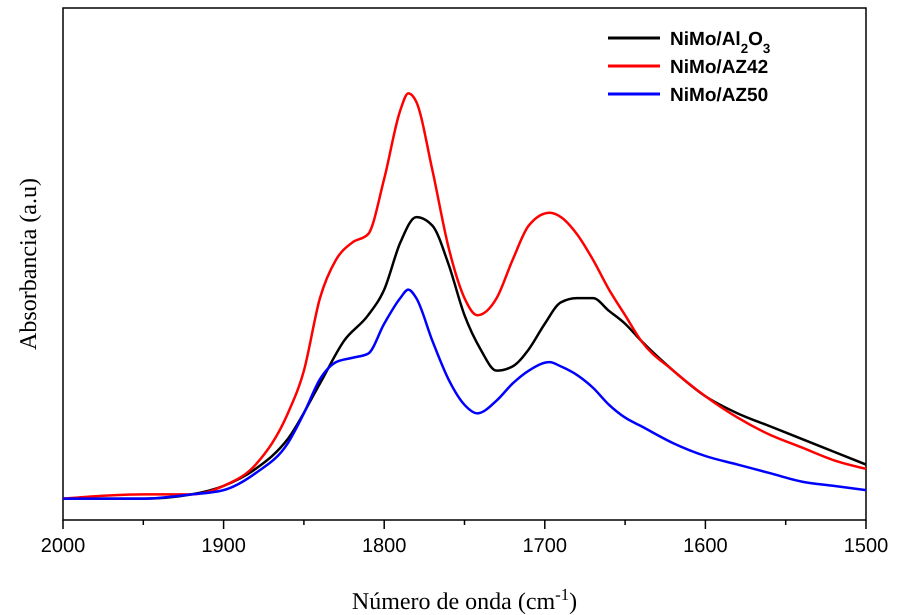 The image size is (902, 615). What do you see at coordinates (705, 546) in the screenshot?
I see `x-tick-label: 1600` at bounding box center [705, 546].